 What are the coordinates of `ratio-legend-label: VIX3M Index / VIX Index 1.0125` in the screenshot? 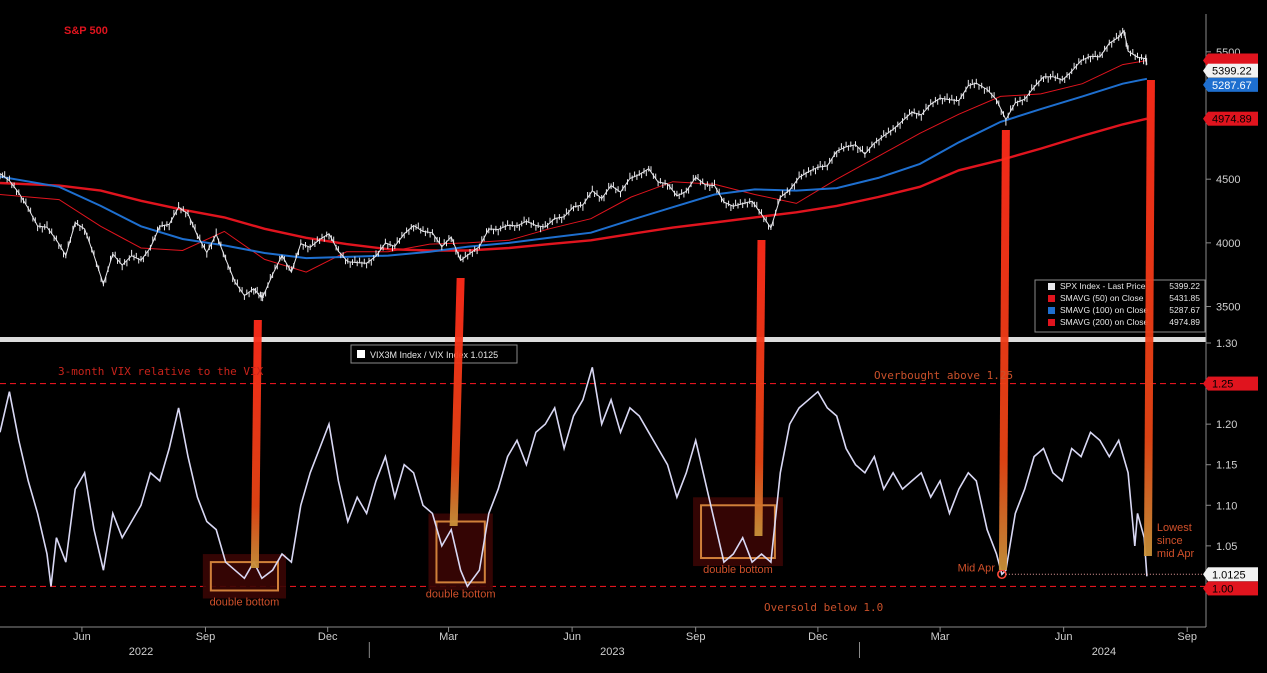 It's located at (434, 355).